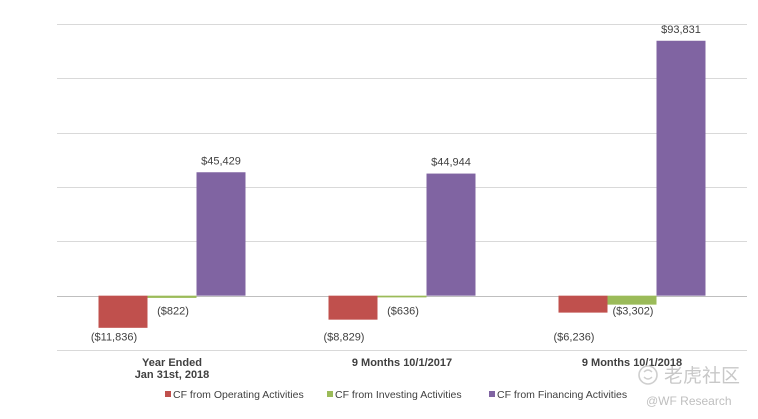  What do you see at coordinates (403, 312) in the screenshot?
I see `data-label: ($636)` at bounding box center [403, 312].